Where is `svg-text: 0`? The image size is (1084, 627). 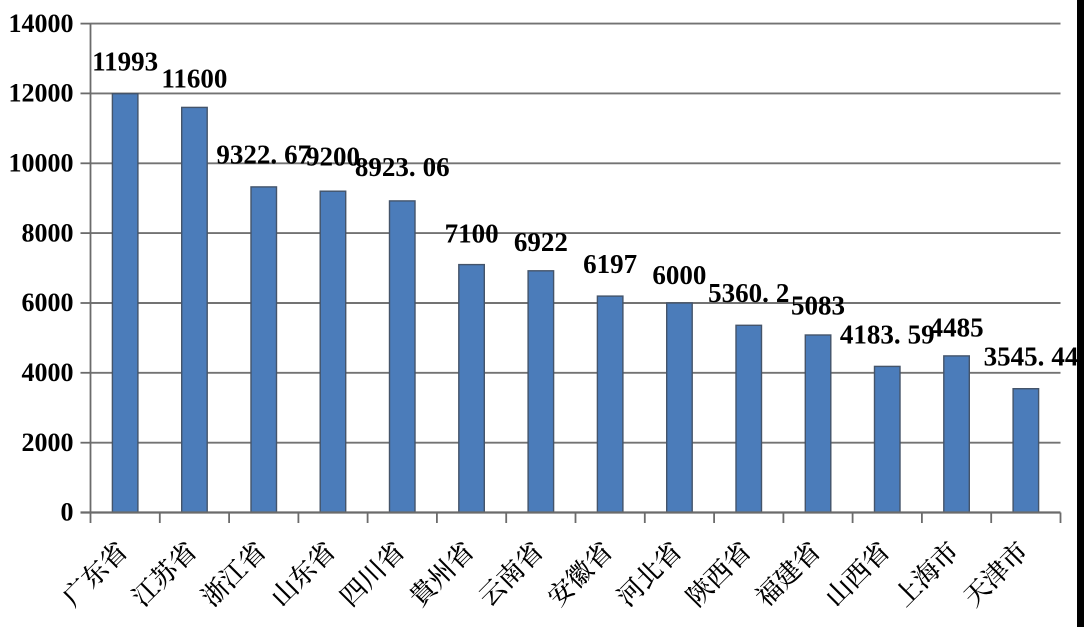 svg-text: 0 is located at coordinates (67, 512).